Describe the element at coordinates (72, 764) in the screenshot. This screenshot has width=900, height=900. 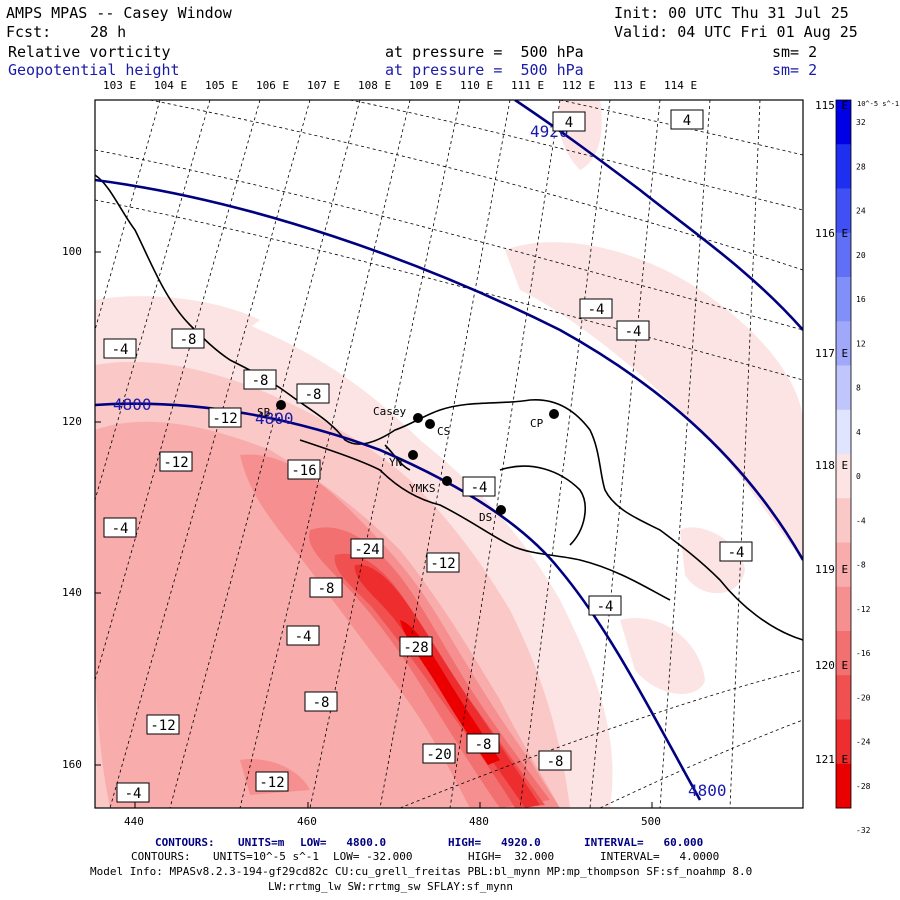
I see `y-tick-label: 160` at that location.